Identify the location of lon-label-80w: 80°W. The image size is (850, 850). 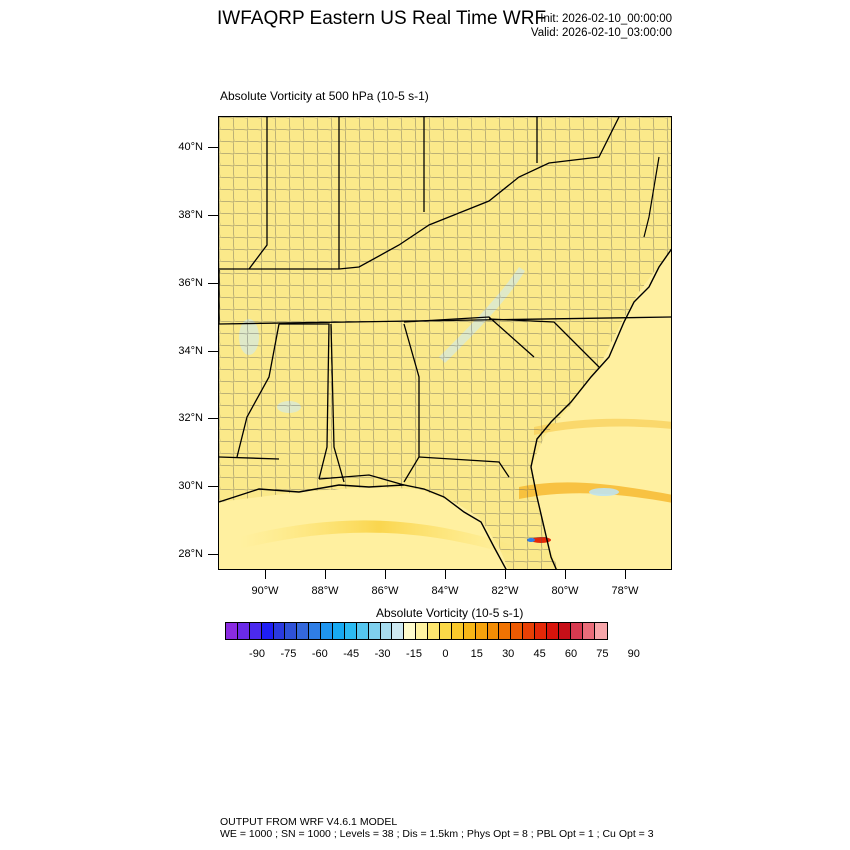
(565, 591).